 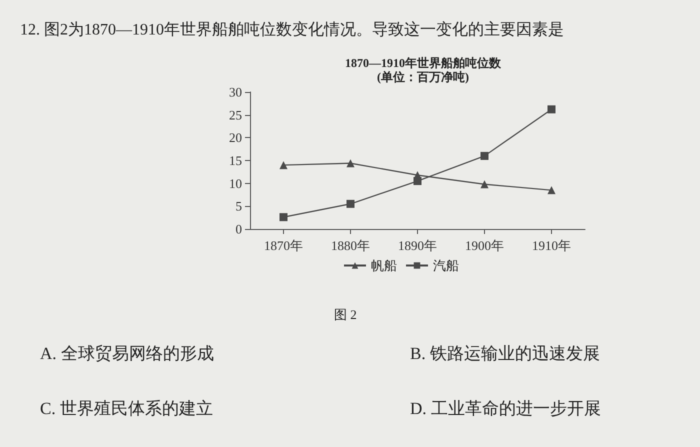 I want to click on y-tick-label: 5, so click(x=239, y=206).